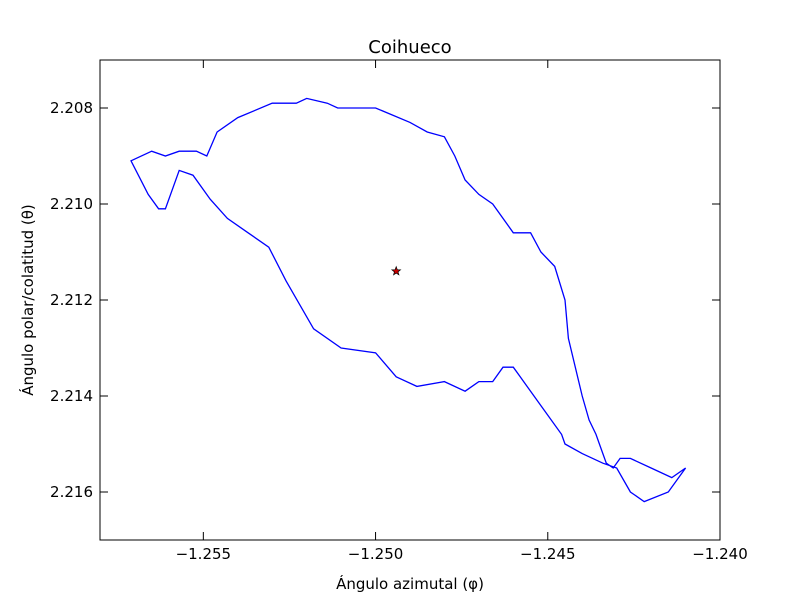 Image resolution: width=800 pixels, height=600 pixels. I want to click on y-tick-label: 2.208, so click(71, 108).